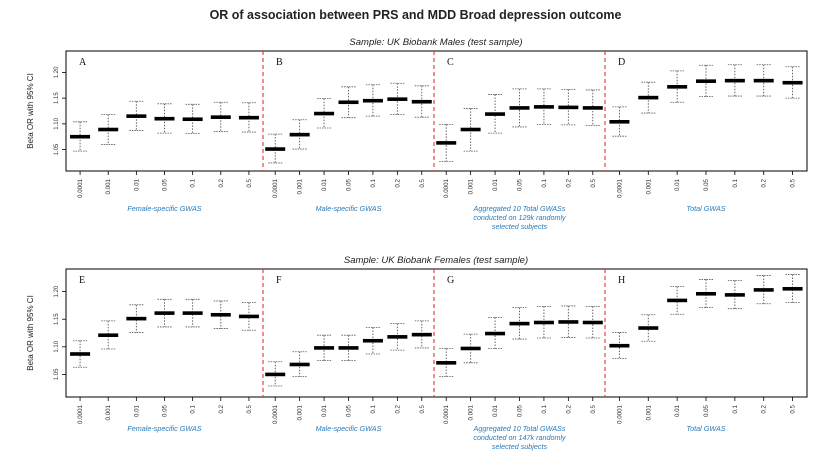 The image size is (831, 460). Describe the element at coordinates (279, 62) in the screenshot. I see `panel-letter: B` at that location.